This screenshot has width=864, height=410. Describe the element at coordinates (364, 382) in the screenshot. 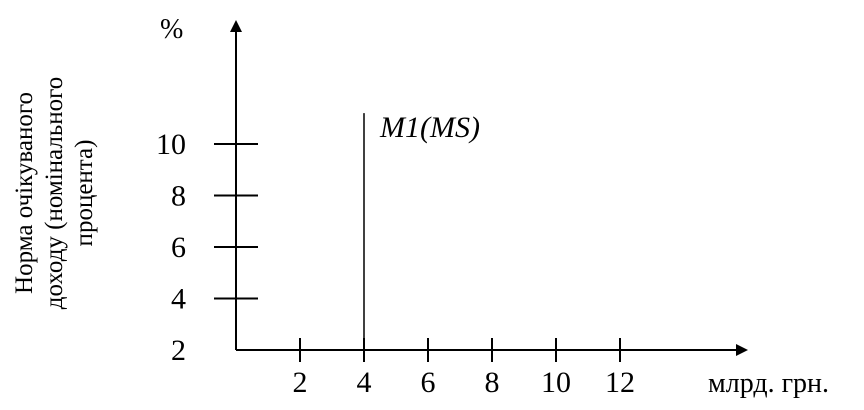

I see `x-tick-label: 4` at that location.